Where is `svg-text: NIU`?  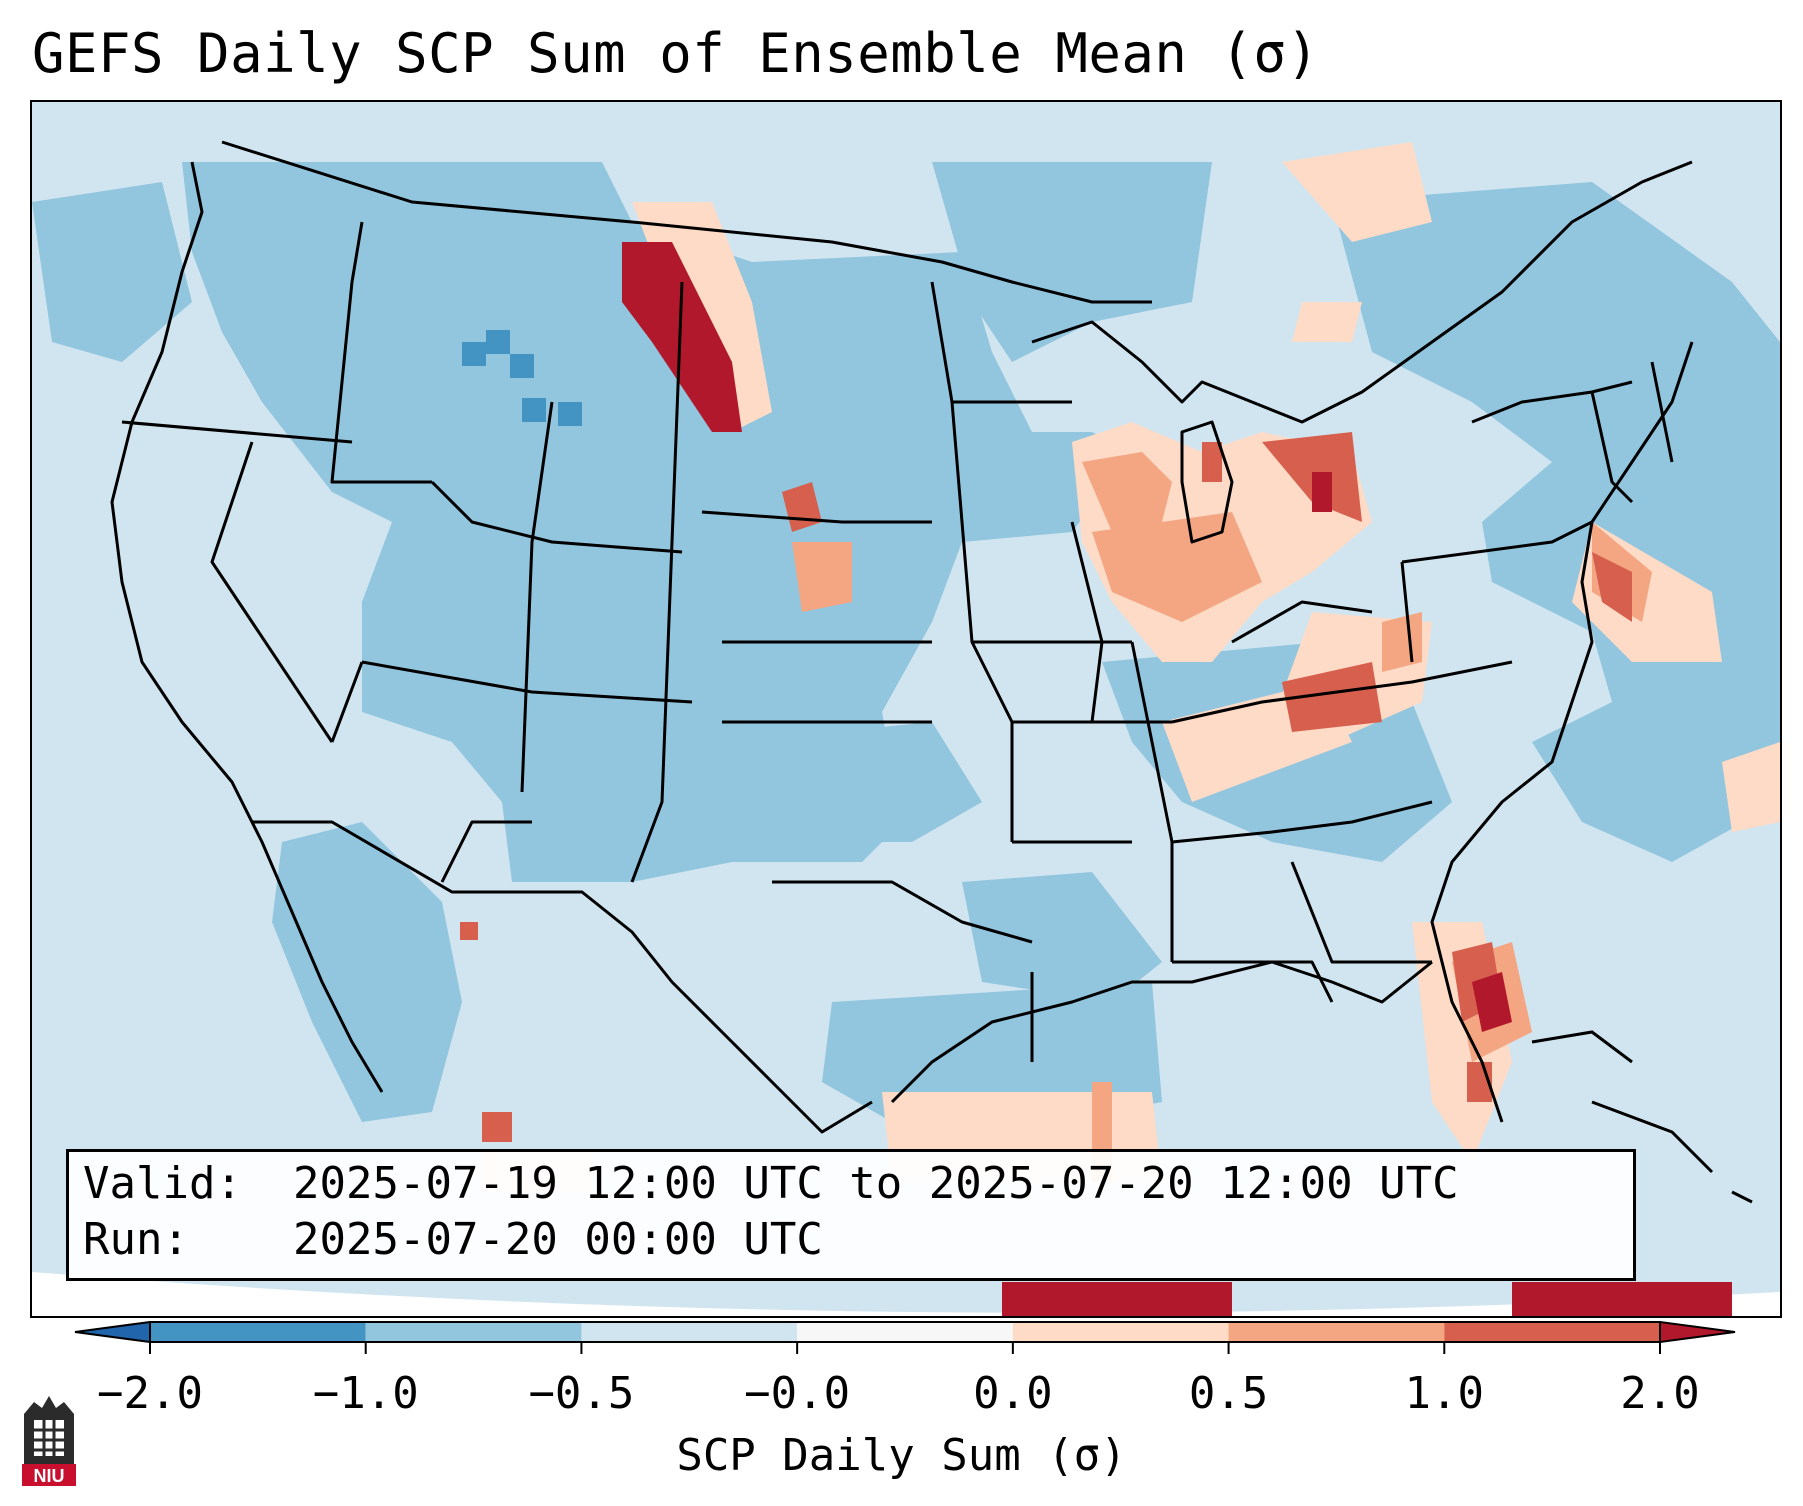
svg-text: NIU is located at coordinates (49, 1476).